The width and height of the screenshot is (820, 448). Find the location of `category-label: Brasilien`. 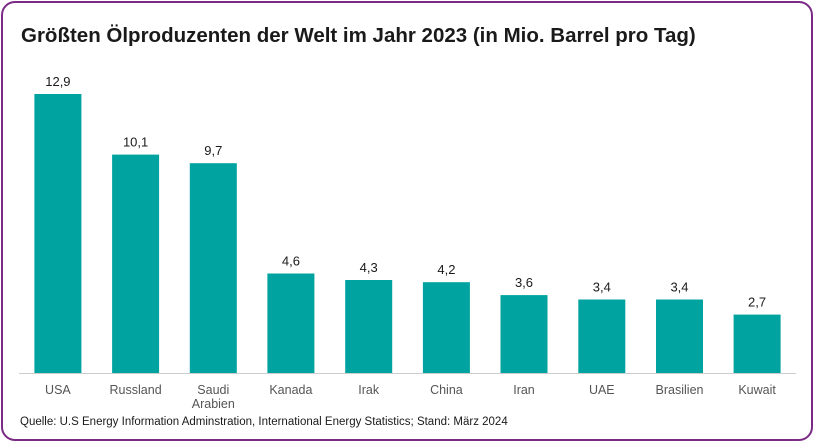

category-label: Brasilien is located at coordinates (680, 390).